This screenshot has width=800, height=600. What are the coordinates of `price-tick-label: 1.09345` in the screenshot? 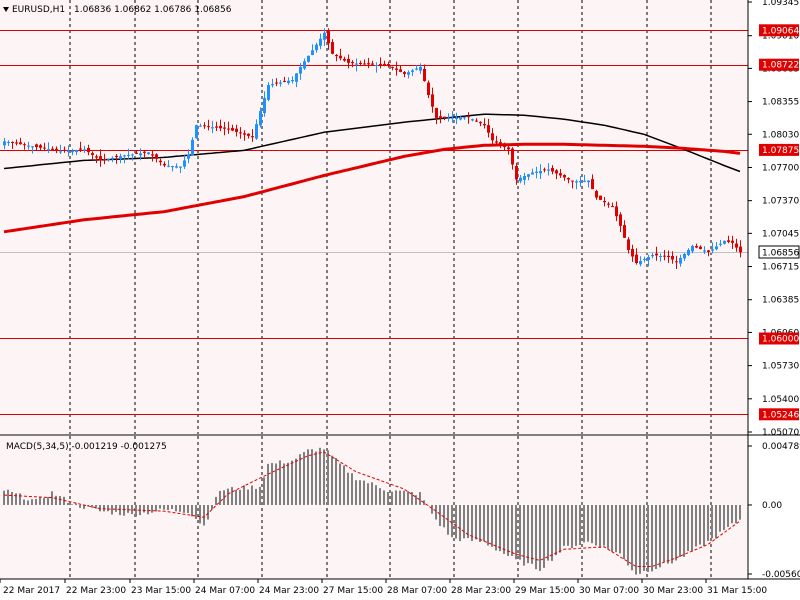 It's located at (780, 4).